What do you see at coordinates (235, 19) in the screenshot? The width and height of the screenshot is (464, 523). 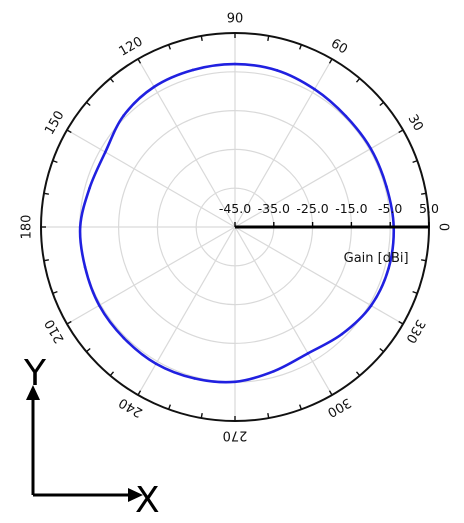 I see `angular-tick-label: 90` at bounding box center [235, 19].